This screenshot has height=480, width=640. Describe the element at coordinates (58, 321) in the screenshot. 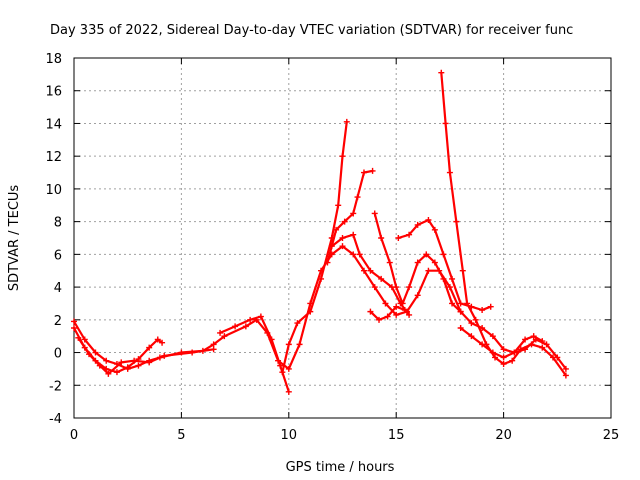

I see `y-tick-label: 2` at that location.